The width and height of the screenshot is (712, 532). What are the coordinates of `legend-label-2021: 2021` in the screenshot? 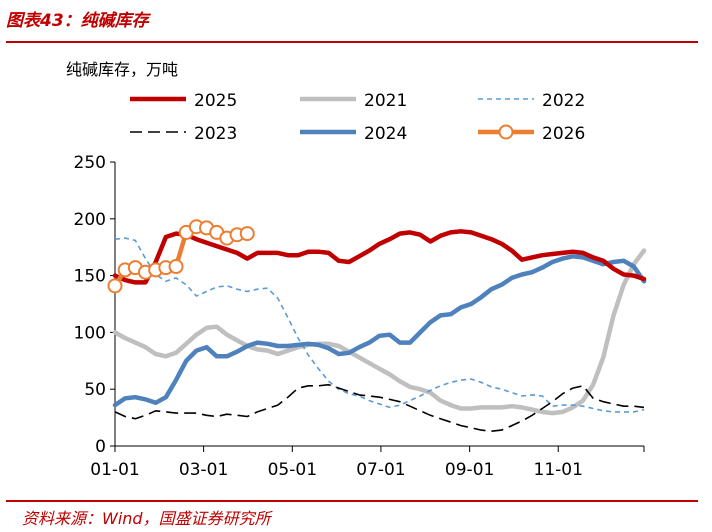 It's located at (385, 101).